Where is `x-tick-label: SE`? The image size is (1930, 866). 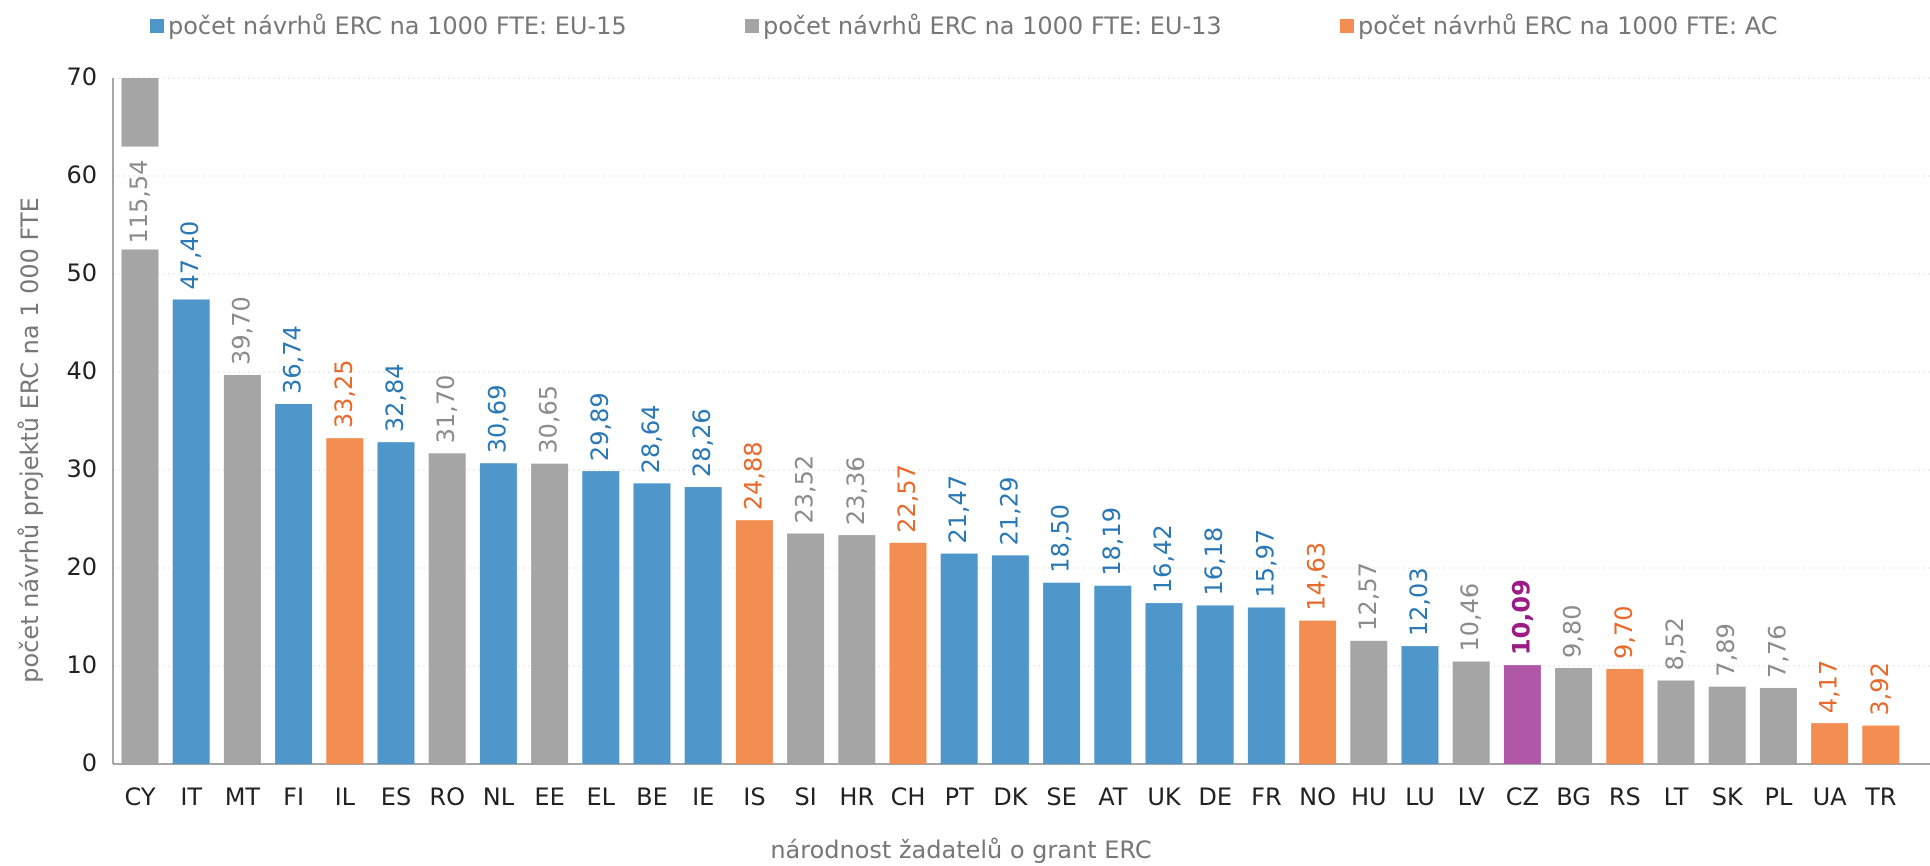 x-tick-label: SE is located at coordinates (1061, 797).